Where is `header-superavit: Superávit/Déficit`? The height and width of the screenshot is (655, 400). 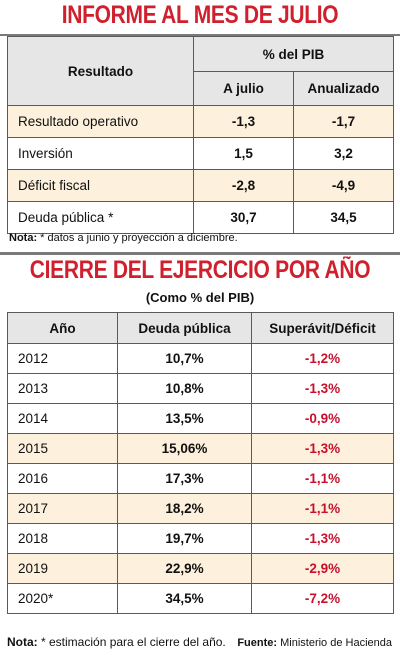
header-superavit: Superávit/Déficit is located at coordinates (322, 328).